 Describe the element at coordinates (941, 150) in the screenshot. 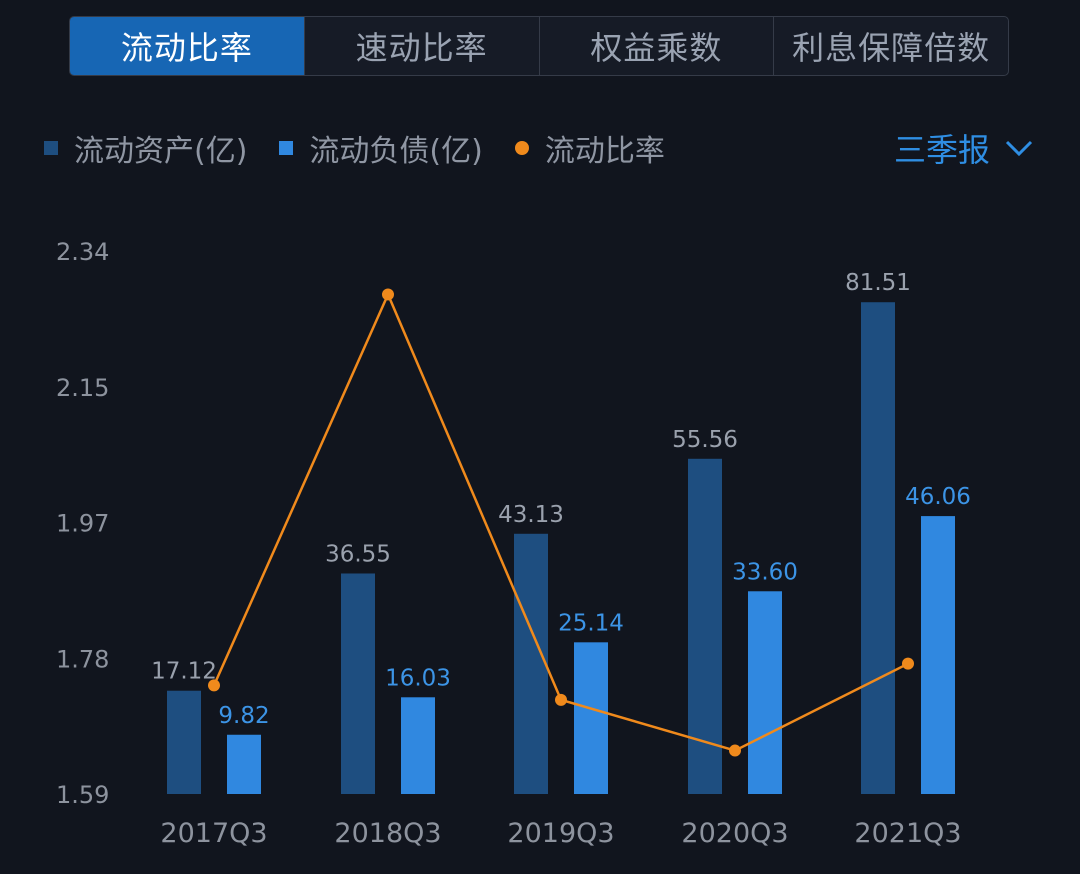

I see `period-label: 三季报` at that location.